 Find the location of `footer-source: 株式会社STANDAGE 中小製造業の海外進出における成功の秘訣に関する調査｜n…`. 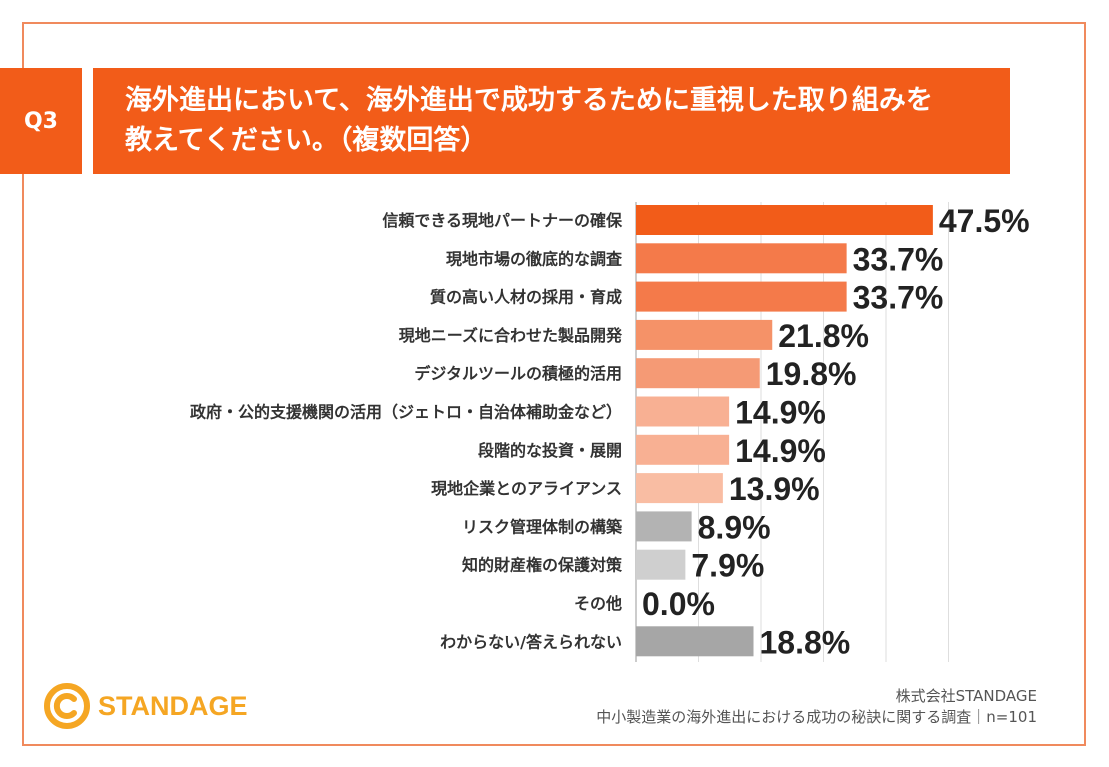

footer-source: 株式会社STANDAGE 中小製造業の海外進出における成功の秘訣に関する調査｜n… is located at coordinates (816, 707).